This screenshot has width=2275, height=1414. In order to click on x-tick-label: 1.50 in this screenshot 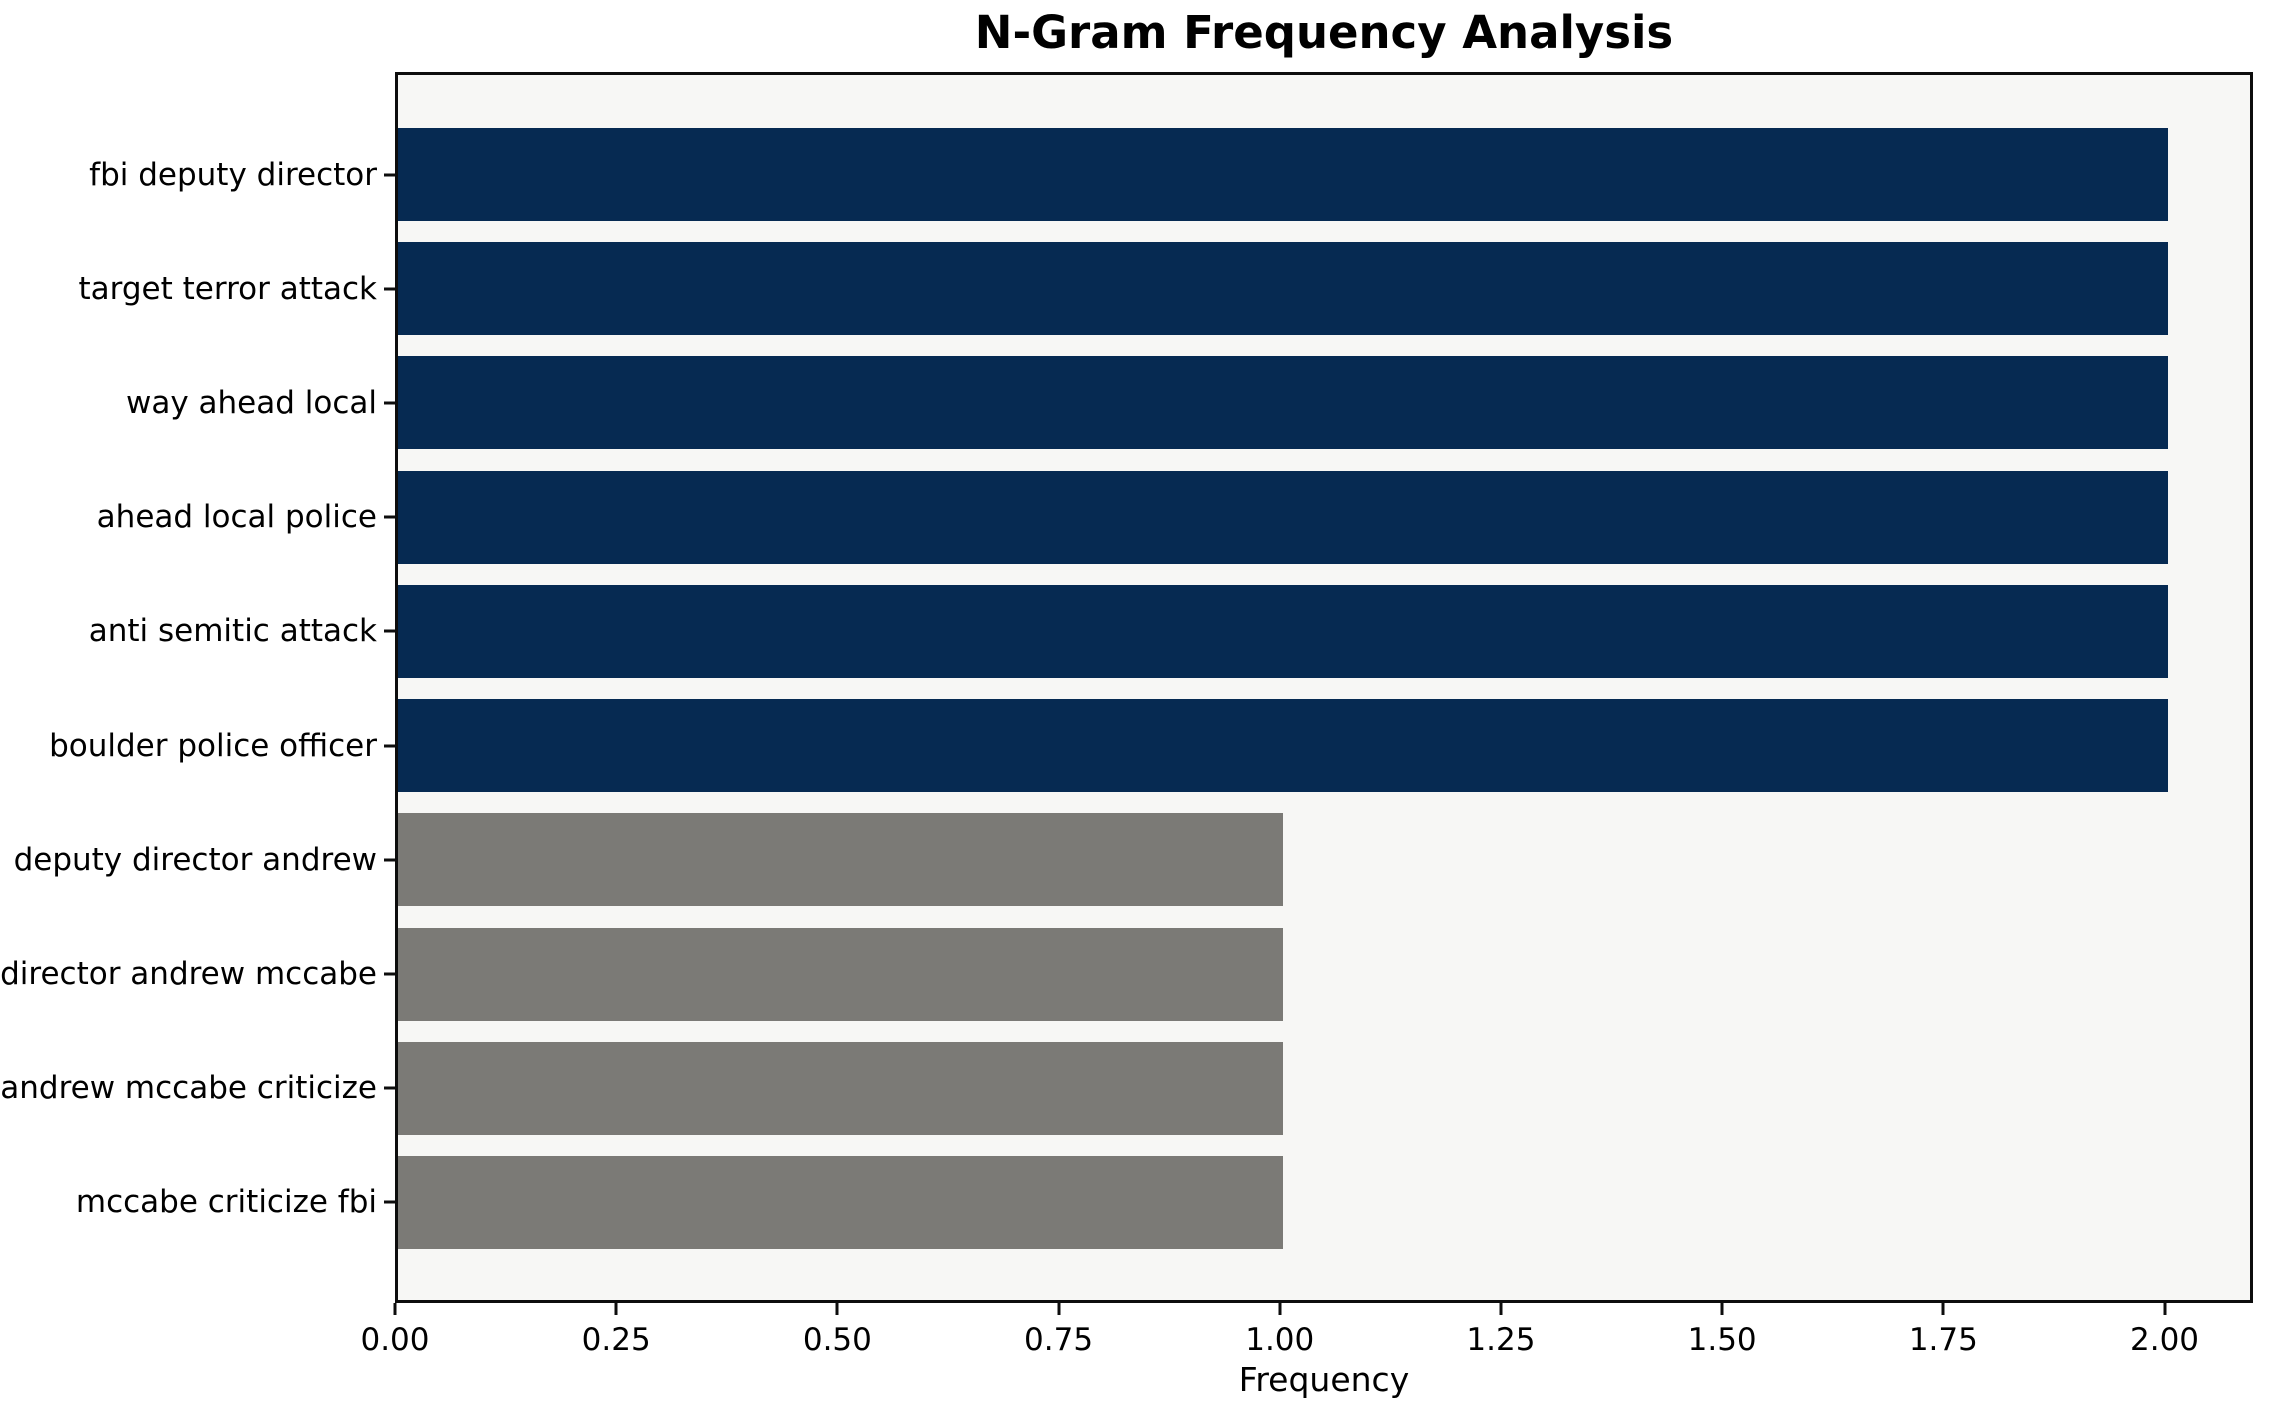, I will do `click(1722, 1340)`.